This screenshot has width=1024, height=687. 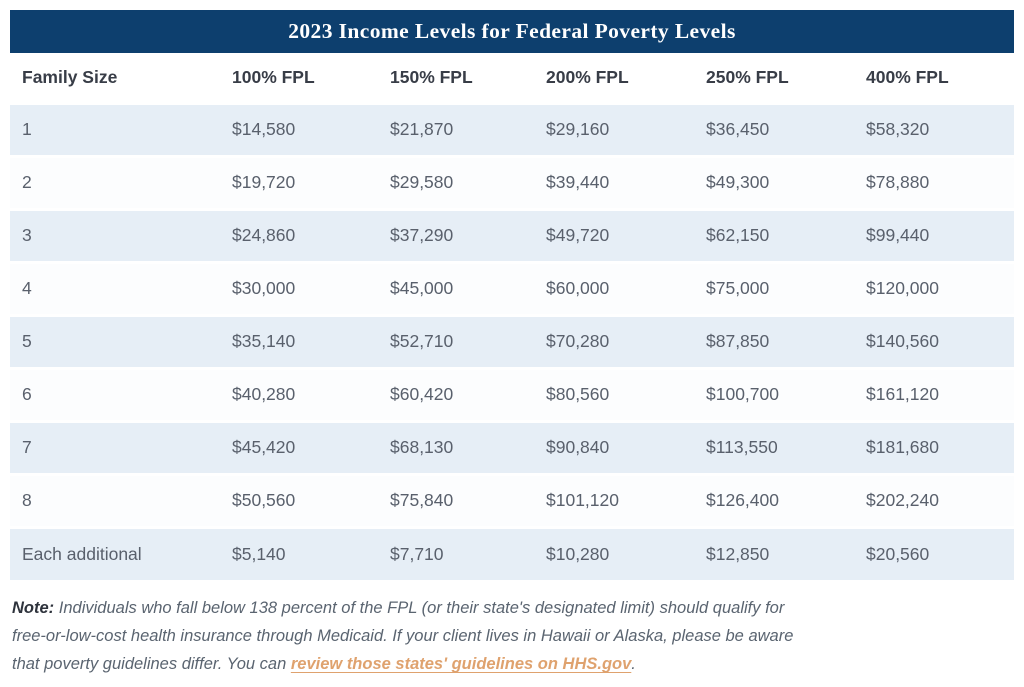 What do you see at coordinates (422, 129) in the screenshot?
I see `fpl-value-cell: $21,870` at bounding box center [422, 129].